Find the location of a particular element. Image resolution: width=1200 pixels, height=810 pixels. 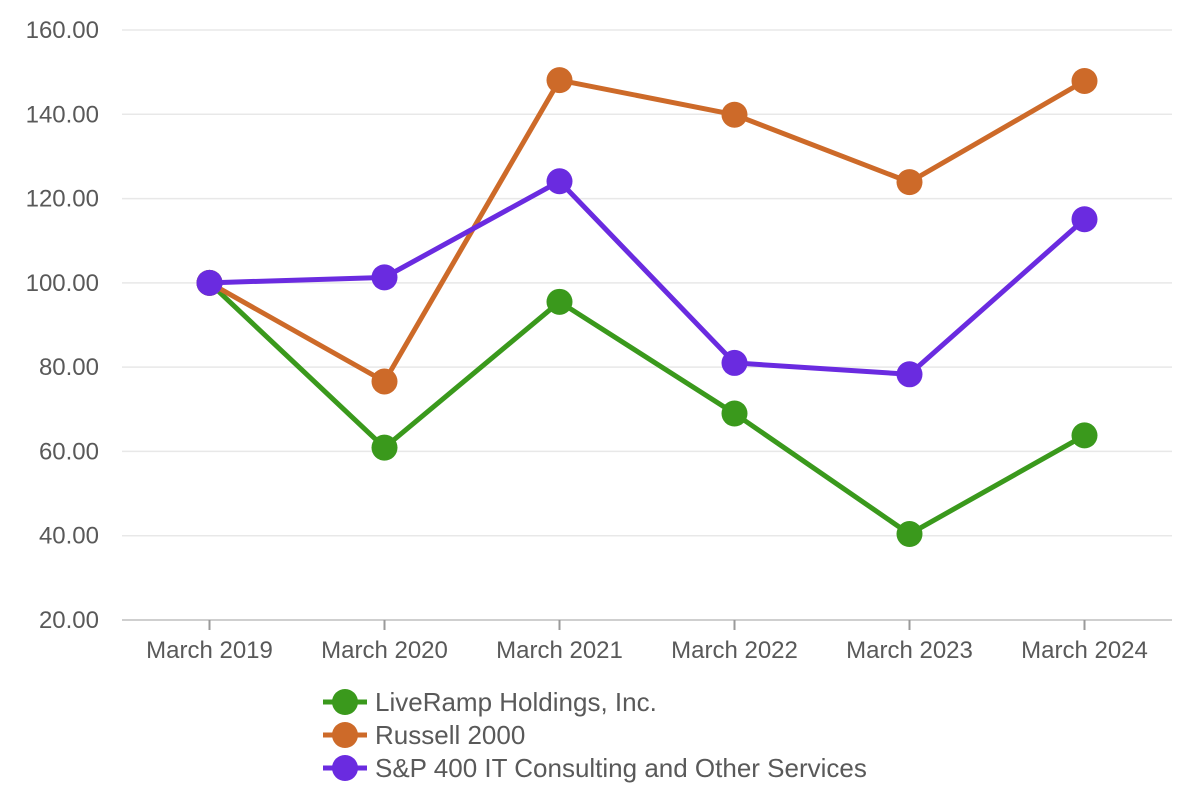

legend-label: S&P 400 IT Consulting and Other Services is located at coordinates (621, 768).